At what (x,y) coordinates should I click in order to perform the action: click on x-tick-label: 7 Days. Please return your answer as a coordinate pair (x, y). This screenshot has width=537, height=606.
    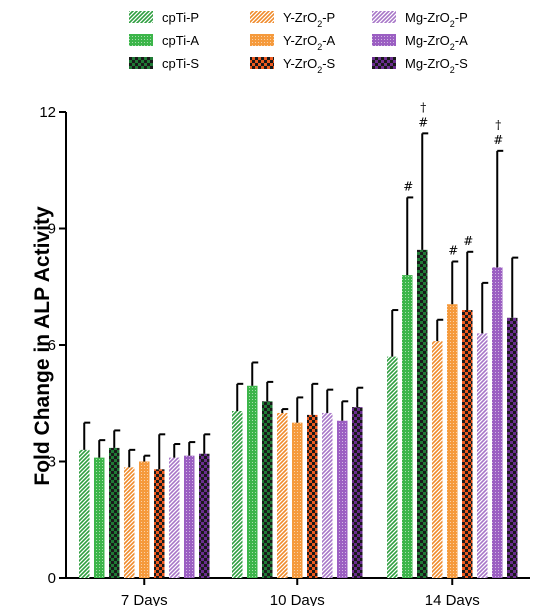
    Looking at the image, I should click on (144, 599).